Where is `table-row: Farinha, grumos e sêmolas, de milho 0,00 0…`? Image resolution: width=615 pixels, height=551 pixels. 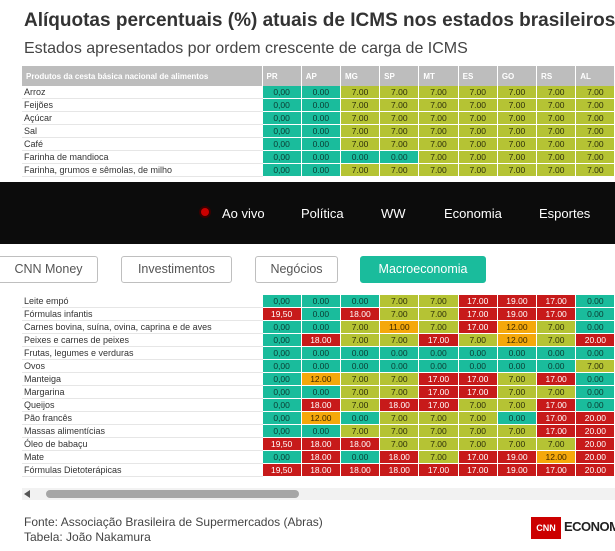
table-row: Farinha, grumos e sêmolas, de milho 0,00 0… is located at coordinates (318, 170).